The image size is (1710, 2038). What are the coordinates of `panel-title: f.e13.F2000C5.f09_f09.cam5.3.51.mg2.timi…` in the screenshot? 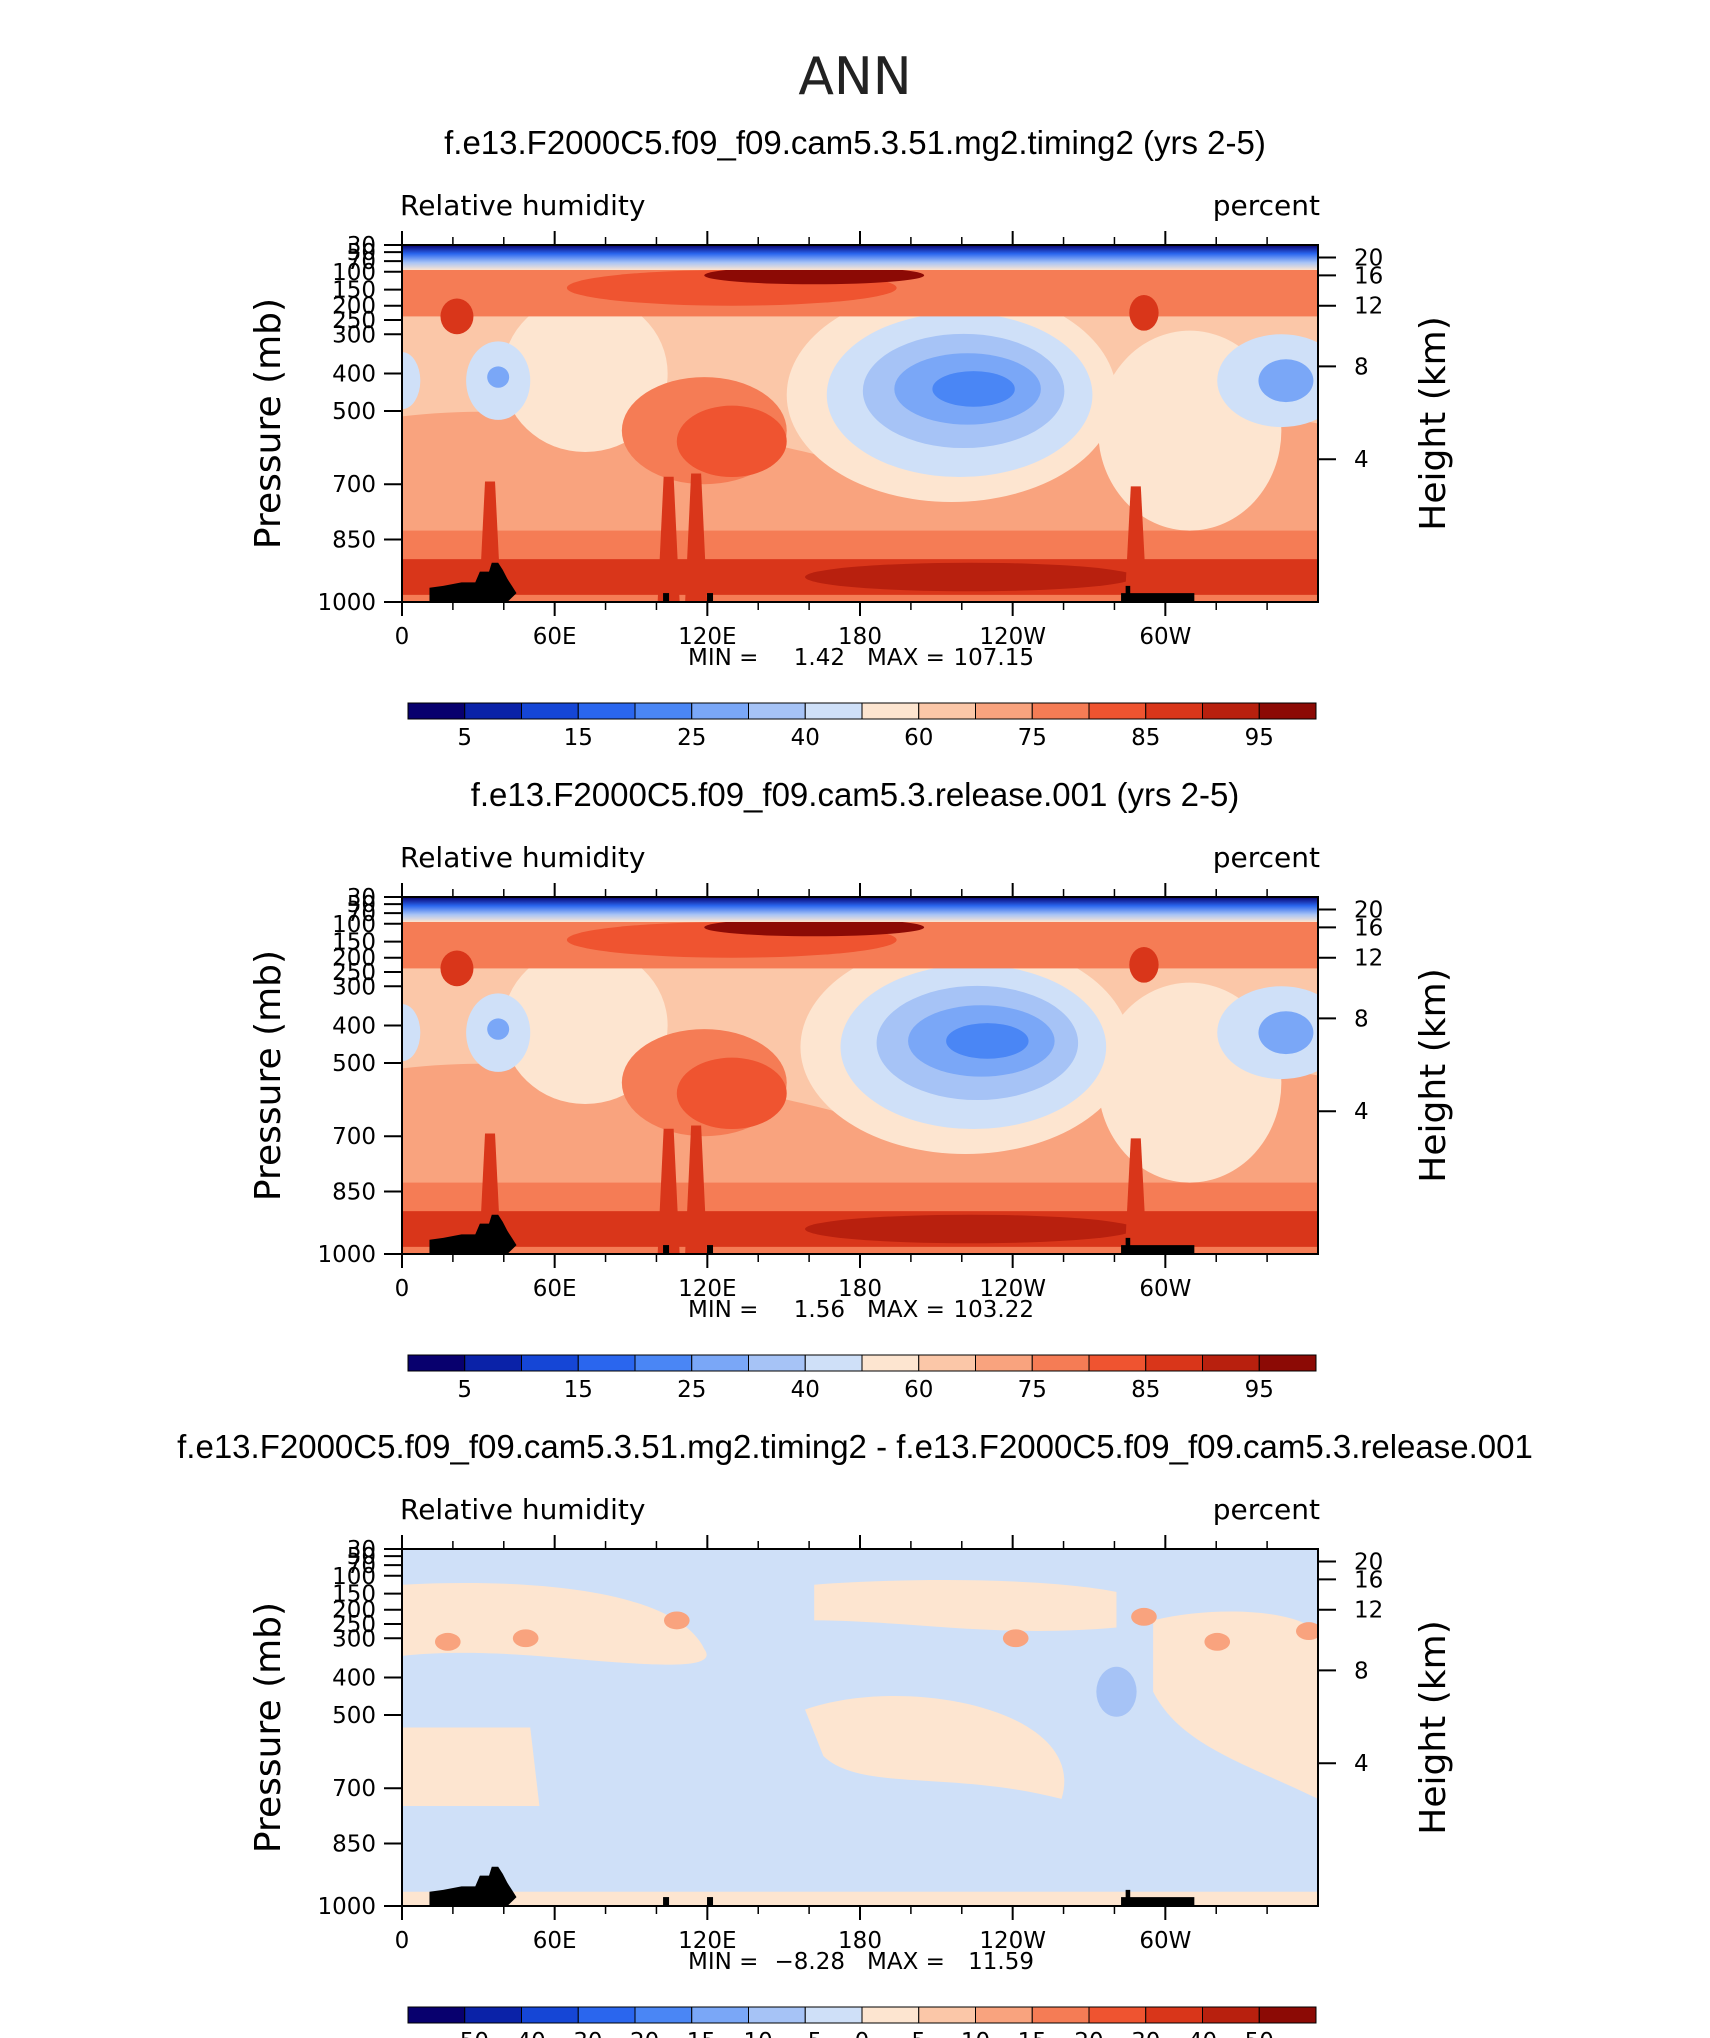 It's located at (855, 1446).